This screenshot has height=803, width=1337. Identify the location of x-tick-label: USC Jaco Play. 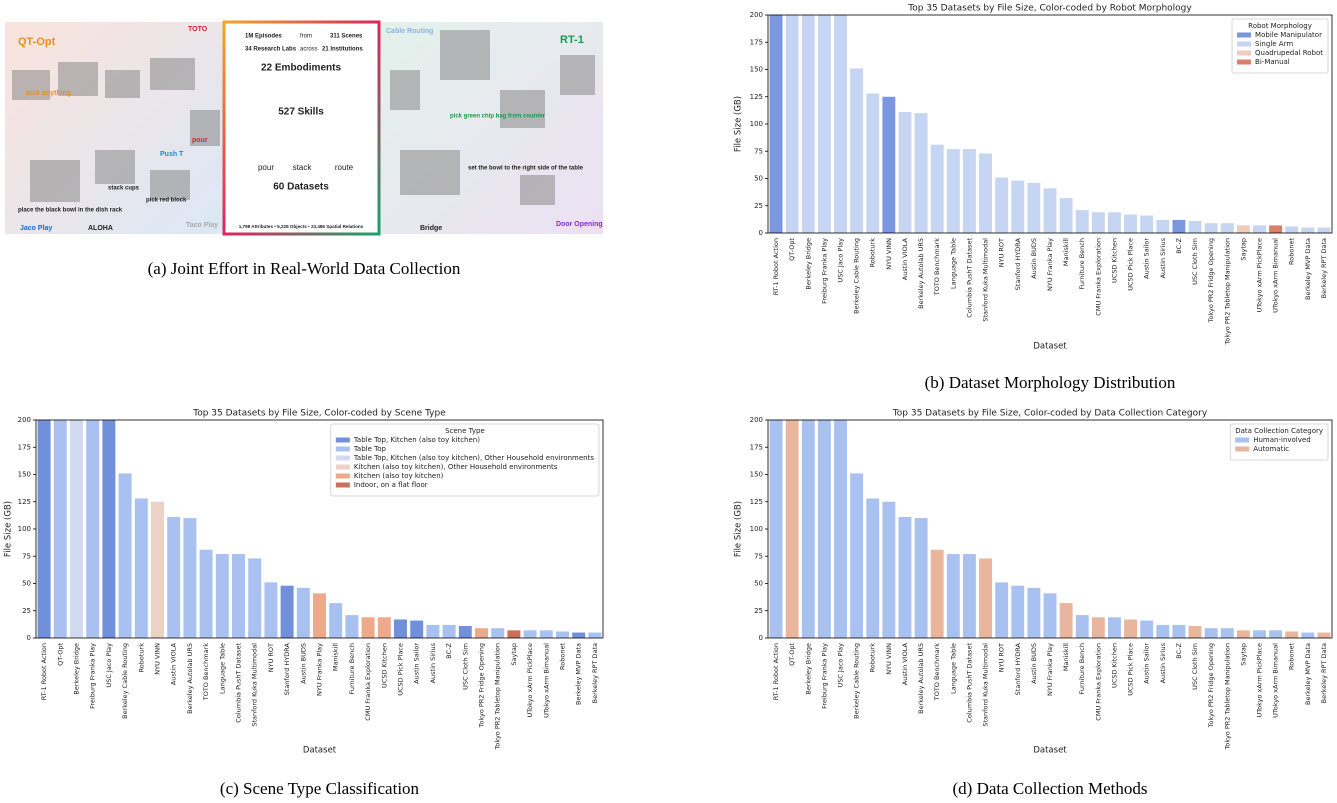
(841, 665).